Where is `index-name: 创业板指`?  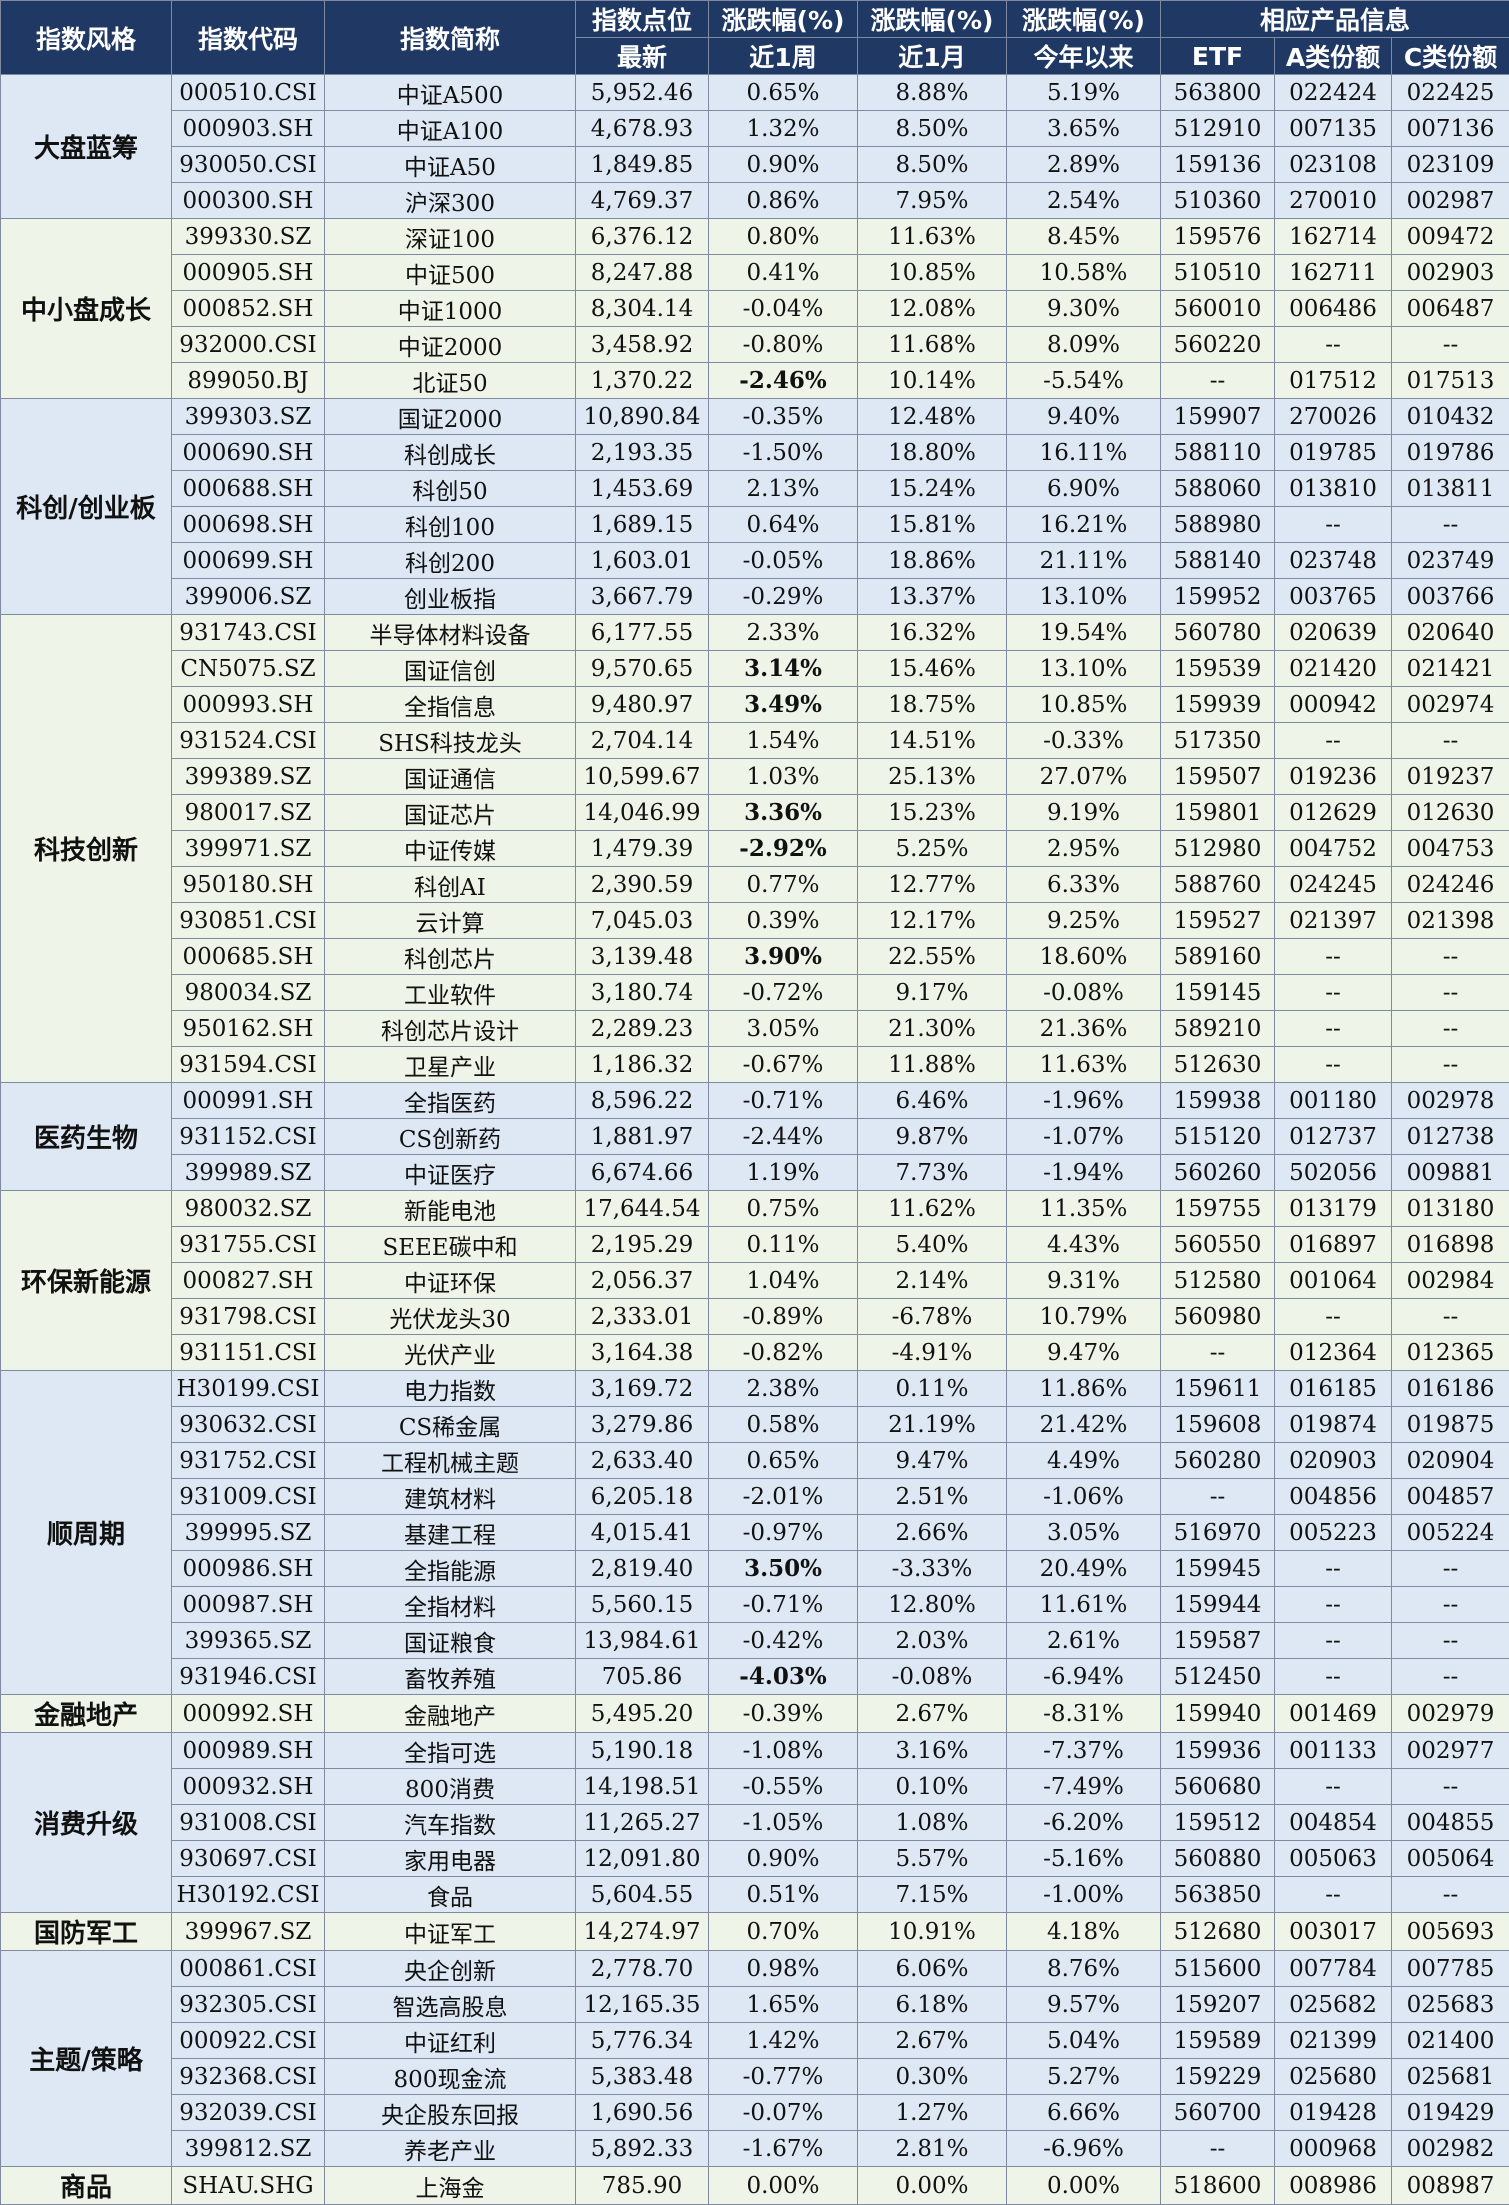 index-name: 创业板指 is located at coordinates (450, 597).